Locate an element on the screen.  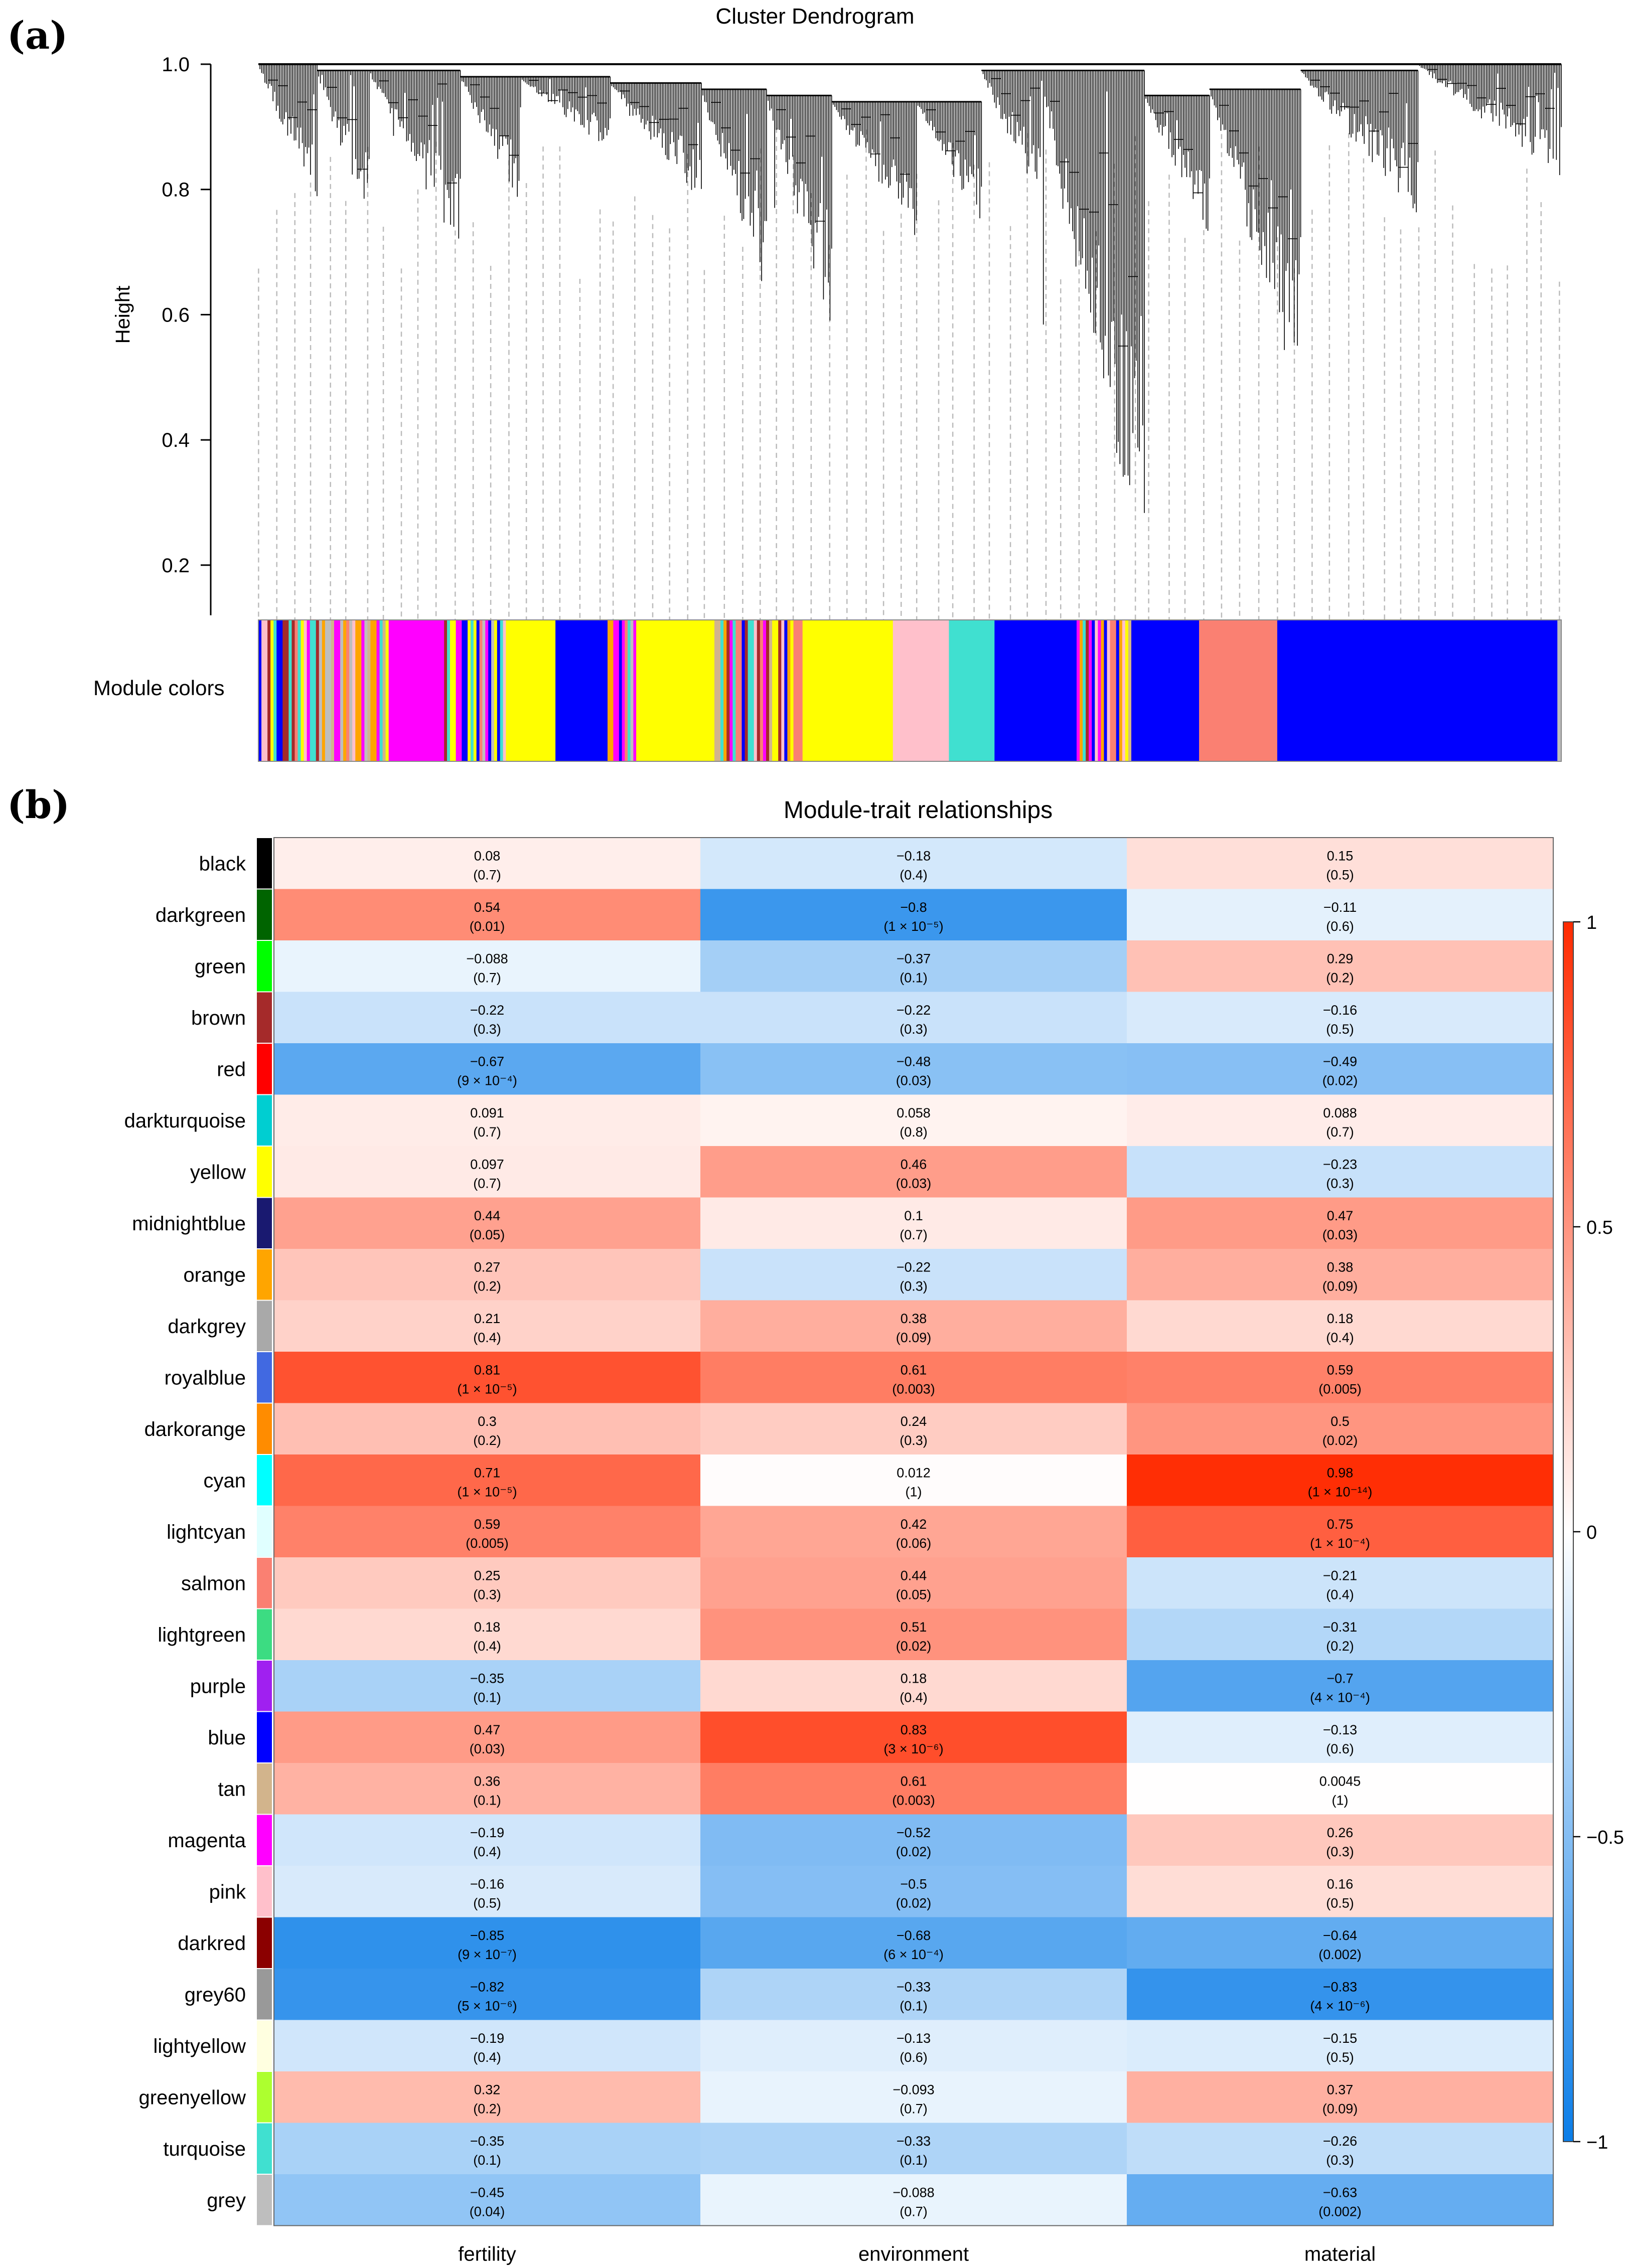
cell-pvalue: (0.5) is located at coordinates (1340, 874).